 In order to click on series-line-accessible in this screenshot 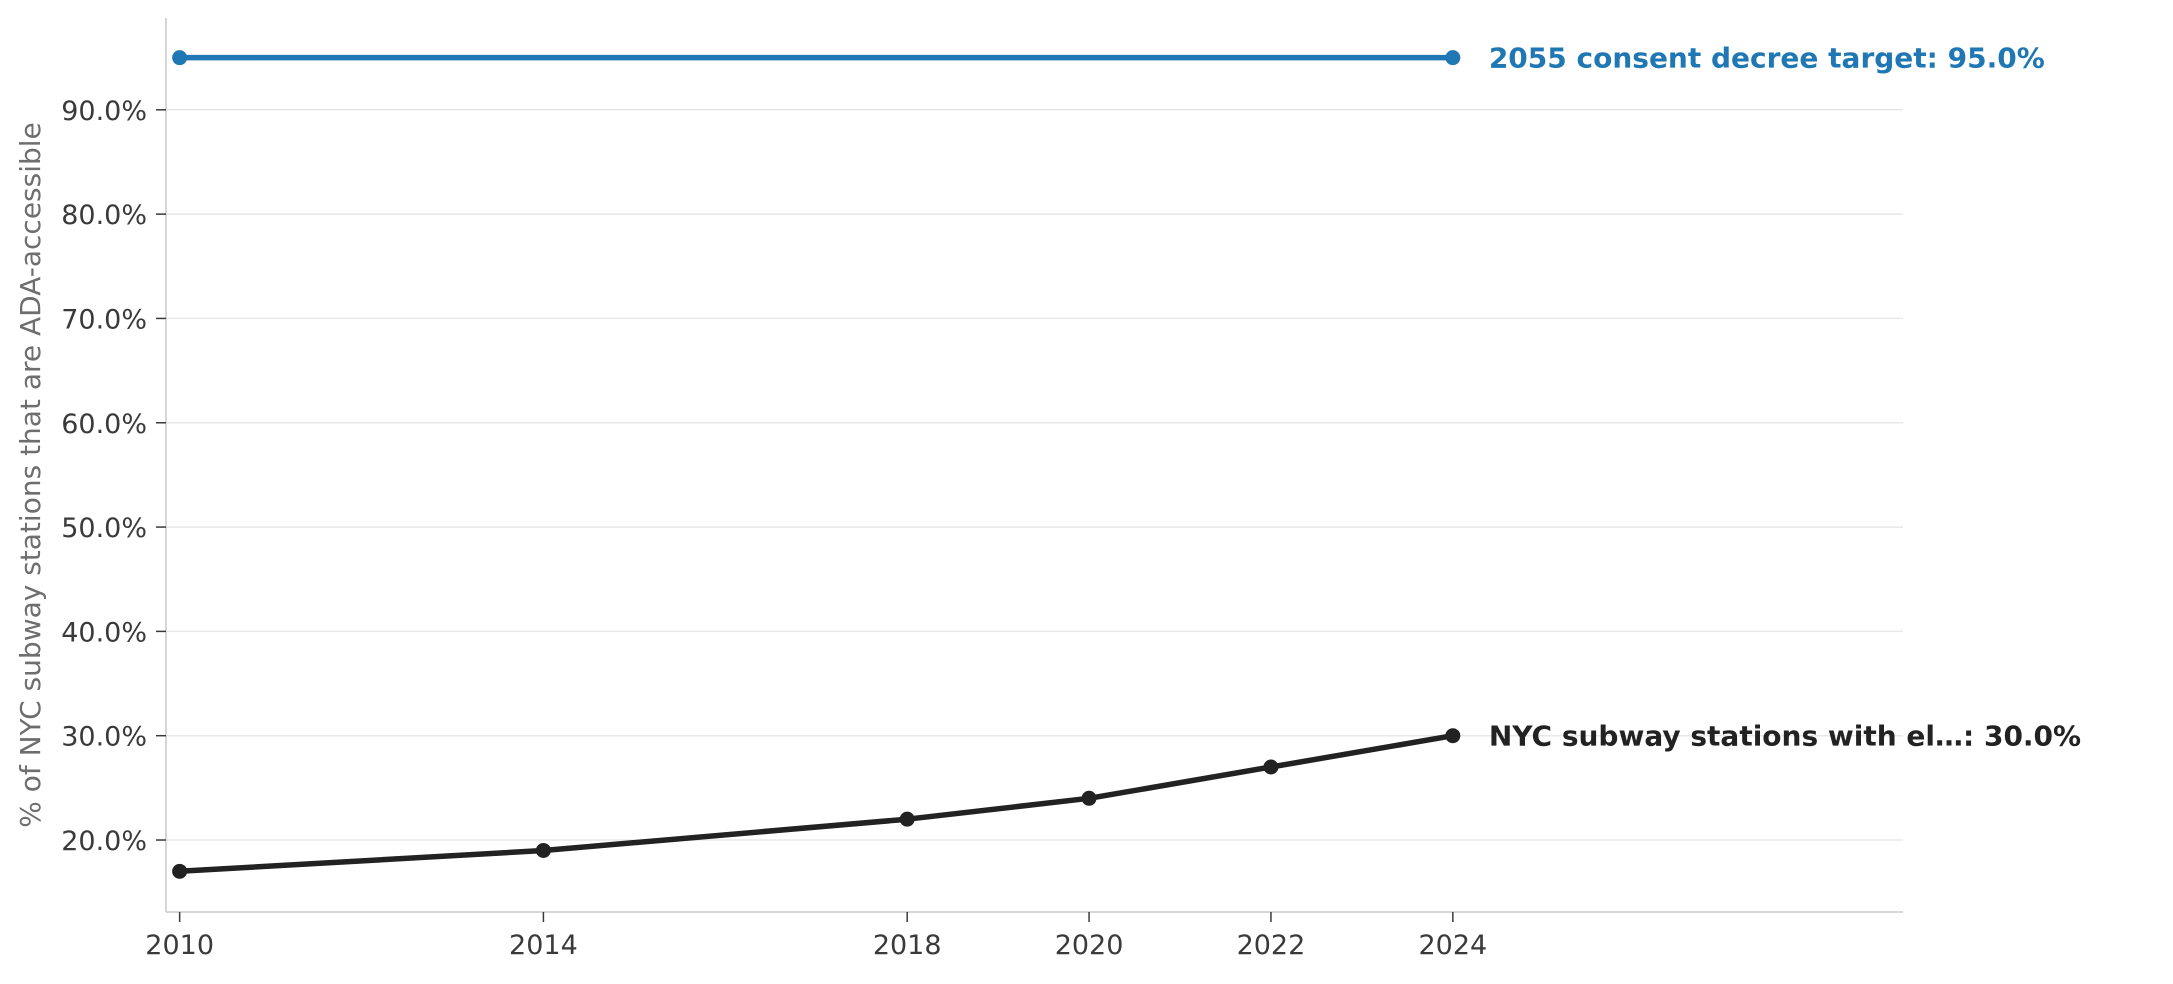, I will do `click(816, 803)`.